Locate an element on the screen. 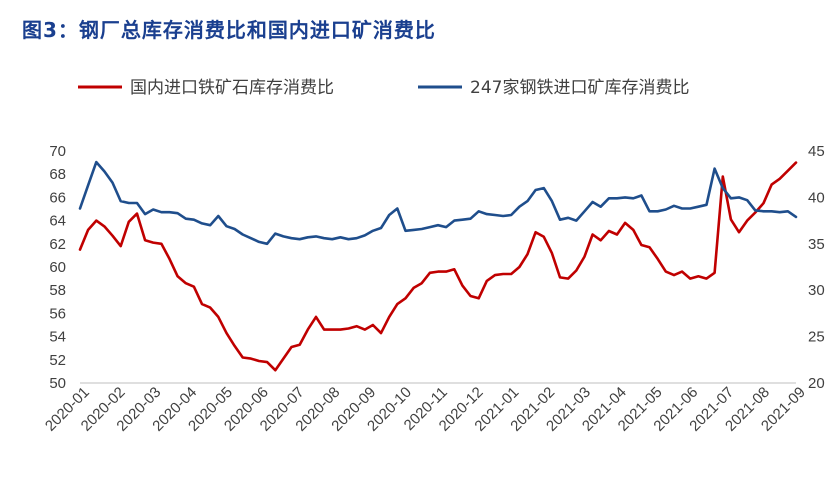  left-y-tick-label: 54 is located at coordinates (57, 337).